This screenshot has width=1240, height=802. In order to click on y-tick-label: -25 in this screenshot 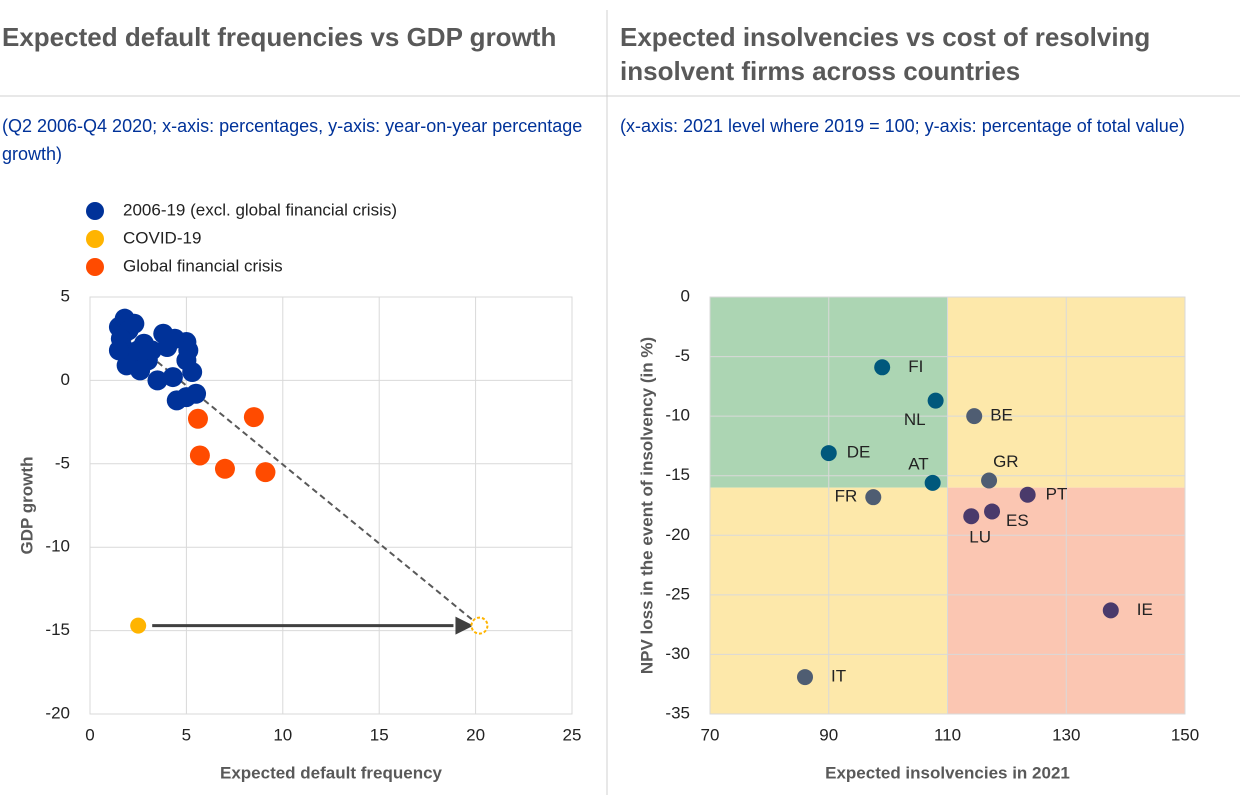, I will do `click(677, 593)`.